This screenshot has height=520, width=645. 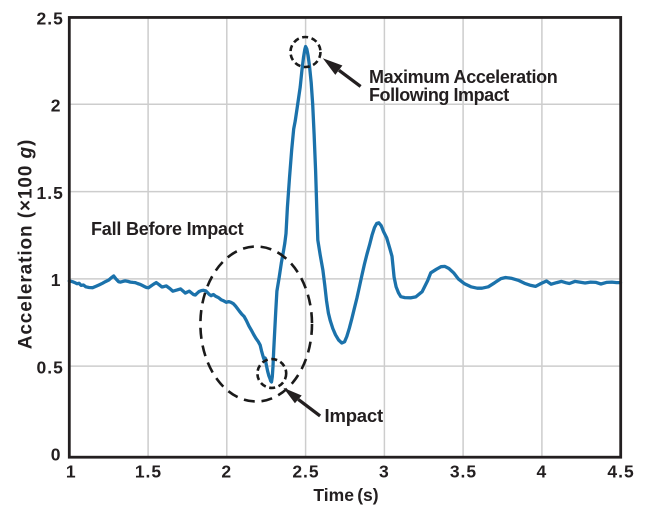 I want to click on svg-text: 3.5, so click(x=463, y=472).